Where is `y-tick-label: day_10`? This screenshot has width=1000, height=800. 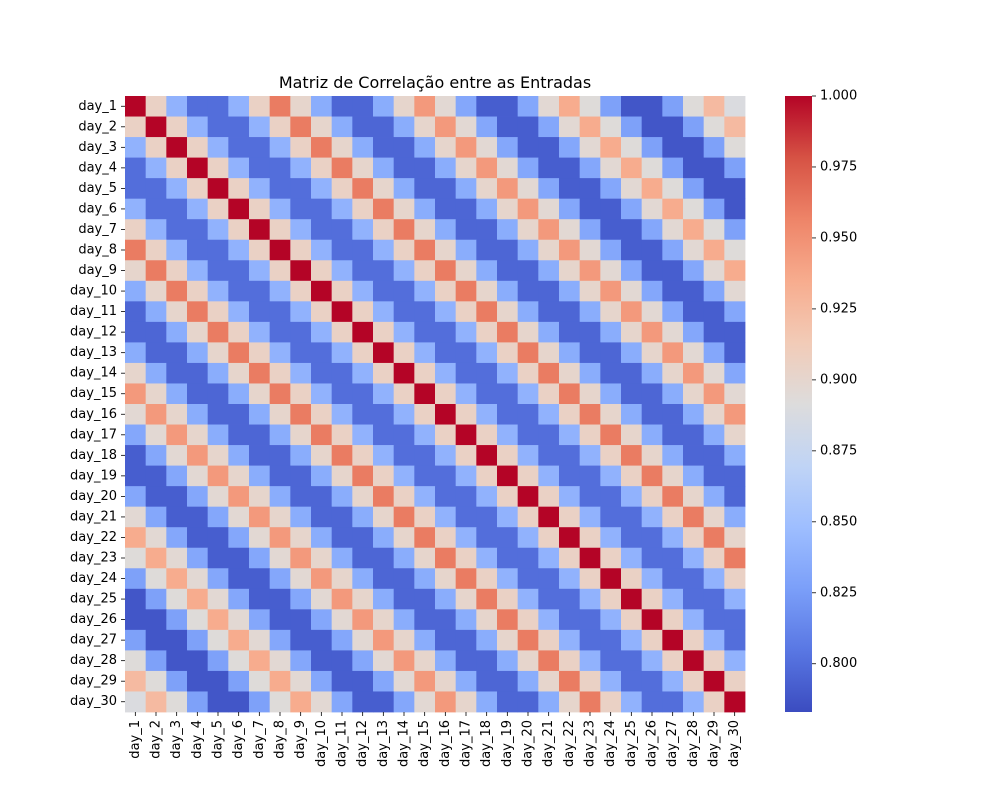
y-tick-label: day_10 is located at coordinates (93, 291).